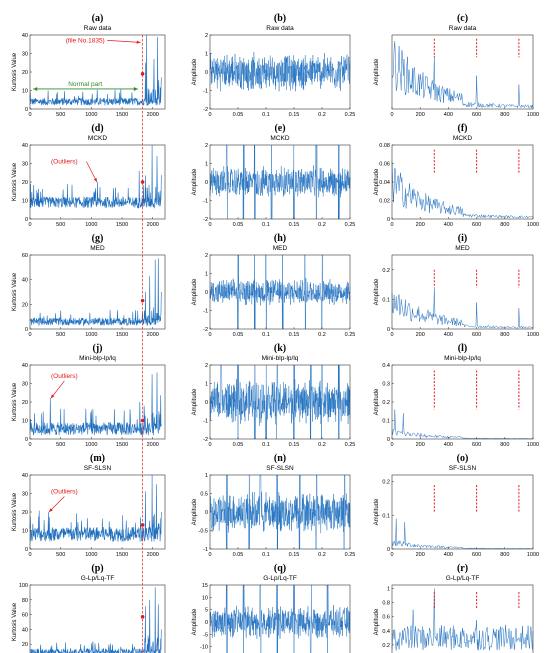 This screenshot has width=550, height=653. I want to click on panel-label: (o), so click(463, 458).